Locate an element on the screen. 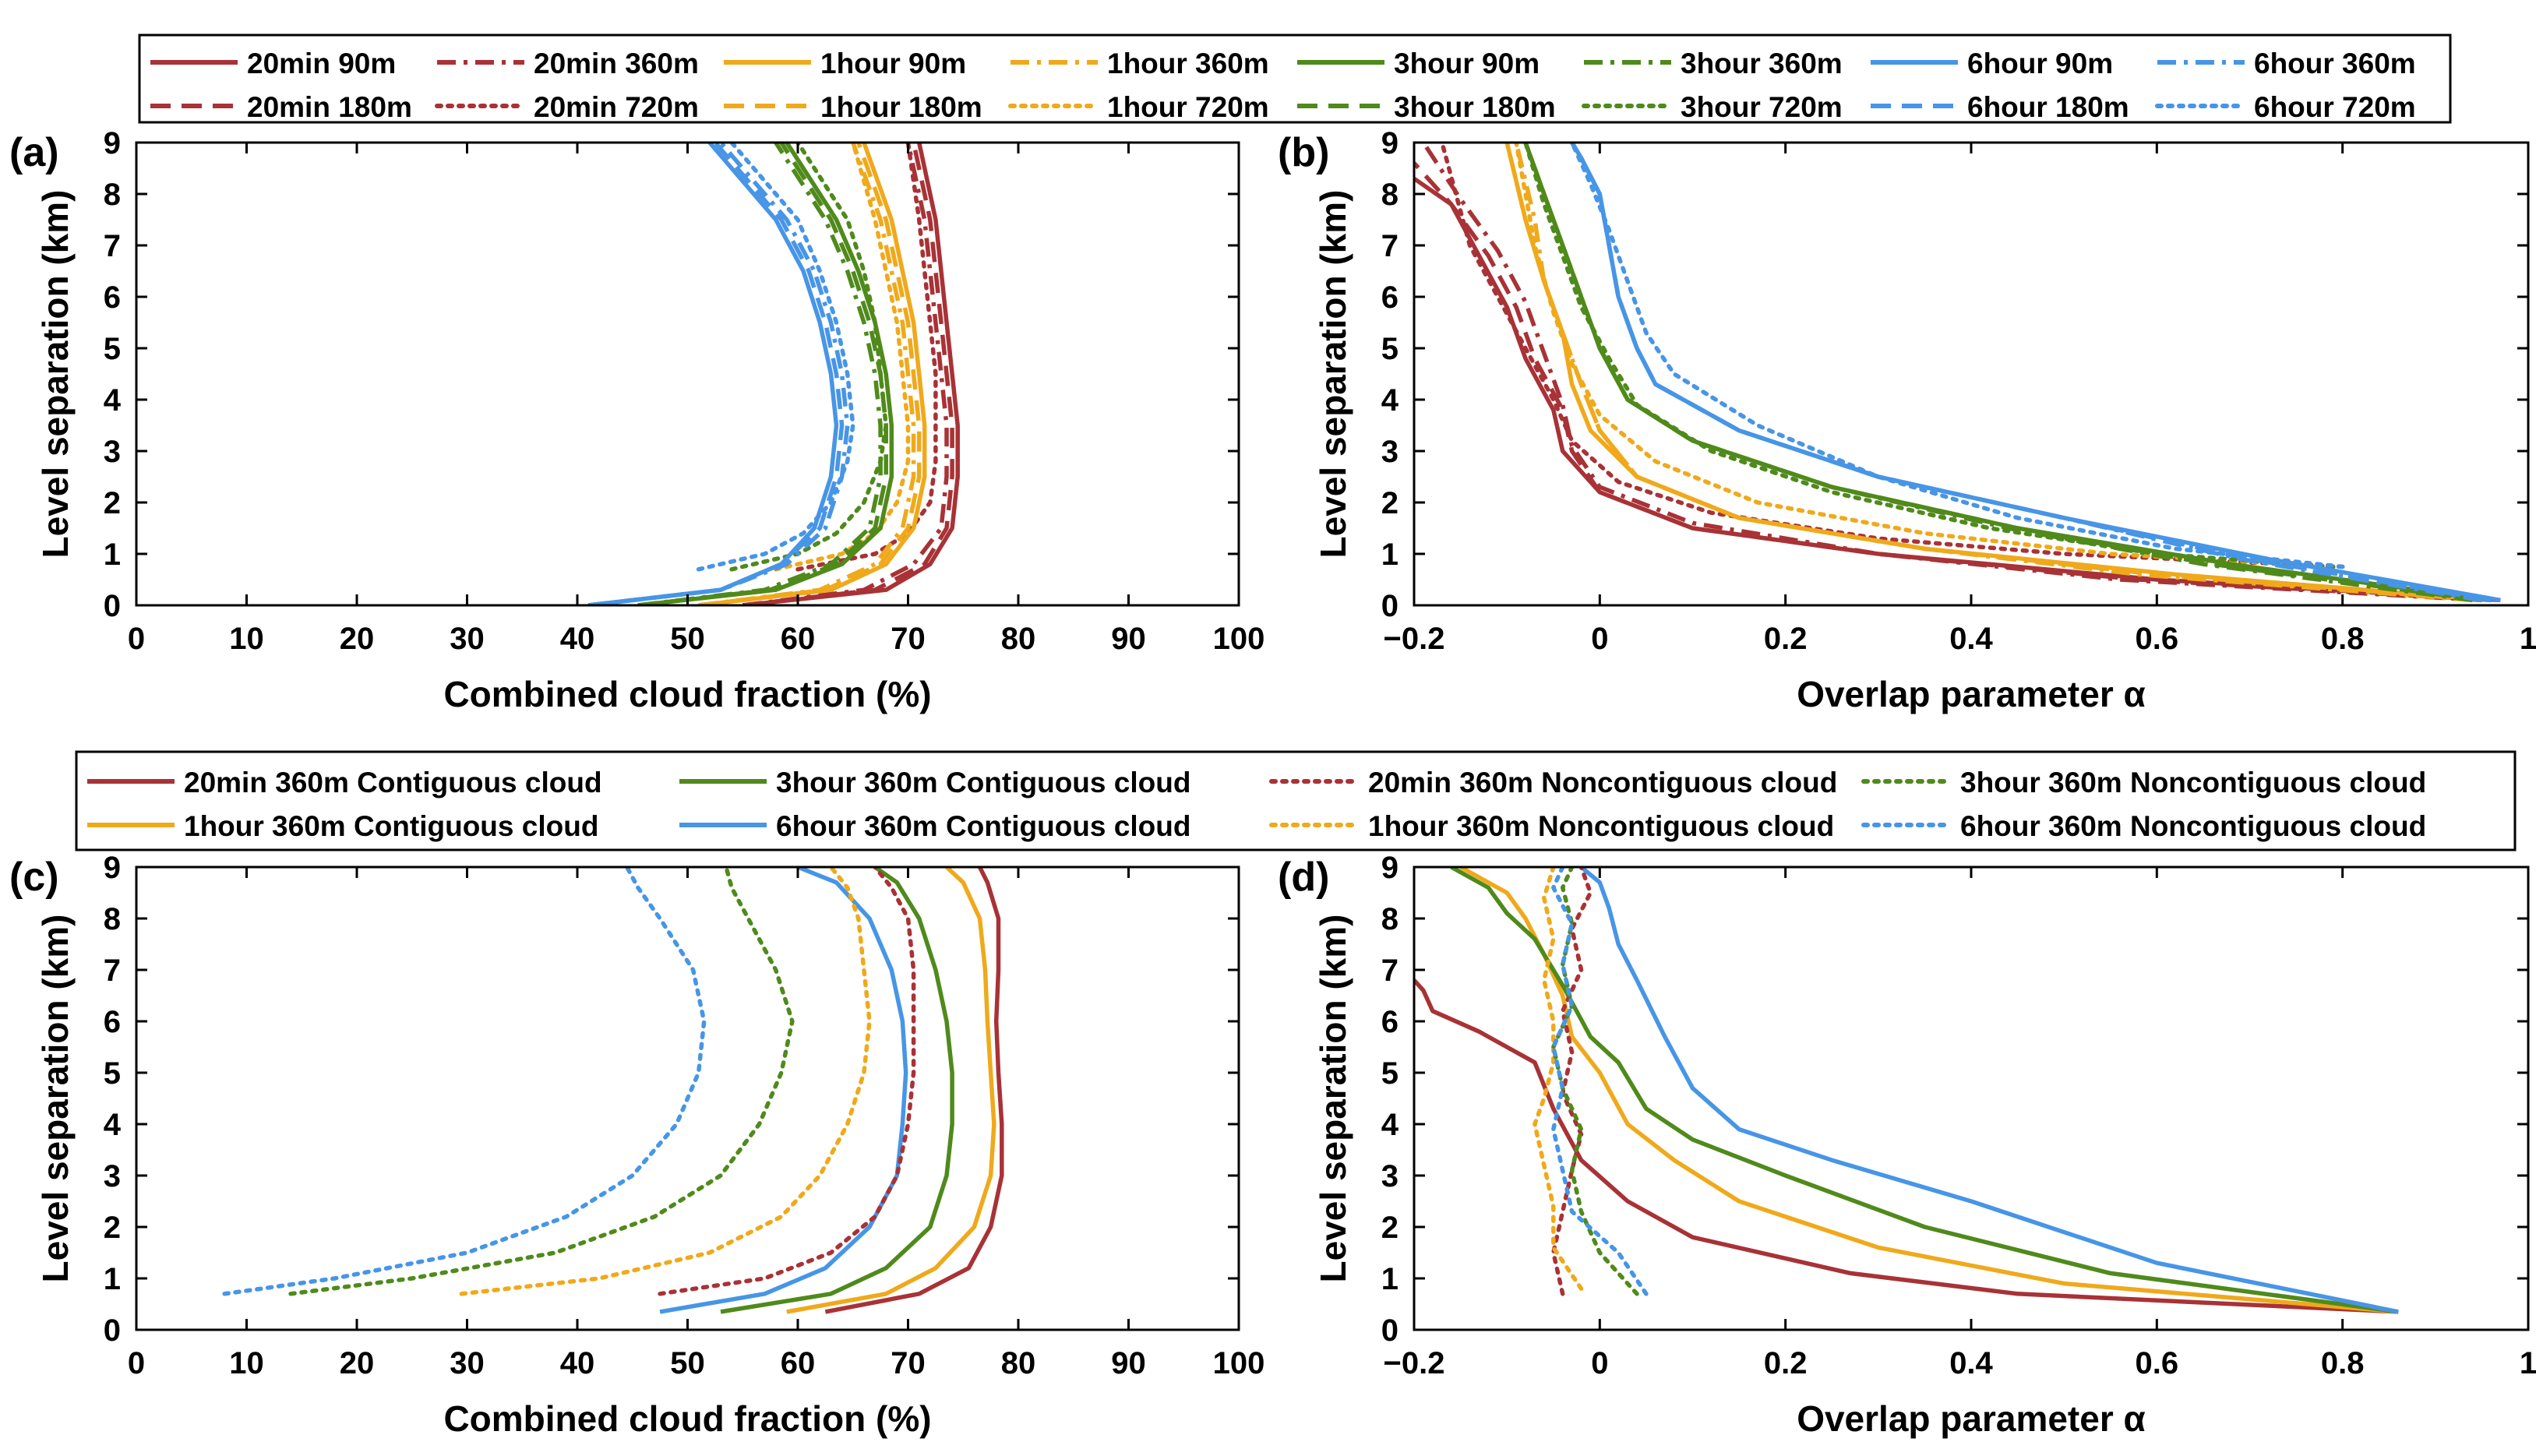  legend-label: 20min 360m Contiguous cloud is located at coordinates (393, 783).